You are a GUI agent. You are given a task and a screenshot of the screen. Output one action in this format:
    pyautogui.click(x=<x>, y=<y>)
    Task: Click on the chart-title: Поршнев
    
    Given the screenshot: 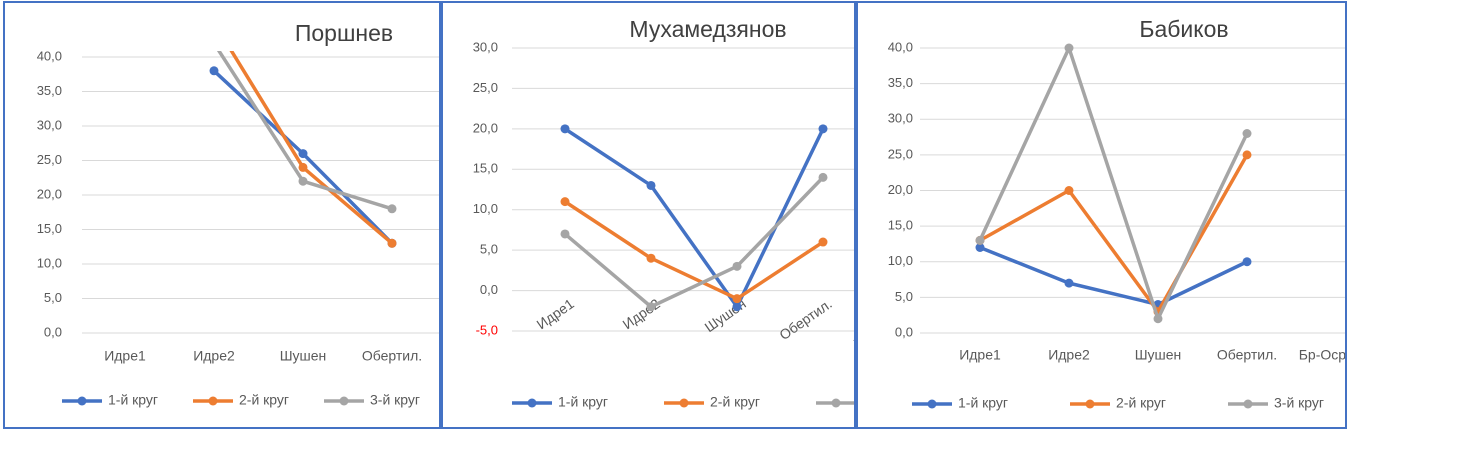 What is the action you would take?
    pyautogui.click(x=344, y=33)
    